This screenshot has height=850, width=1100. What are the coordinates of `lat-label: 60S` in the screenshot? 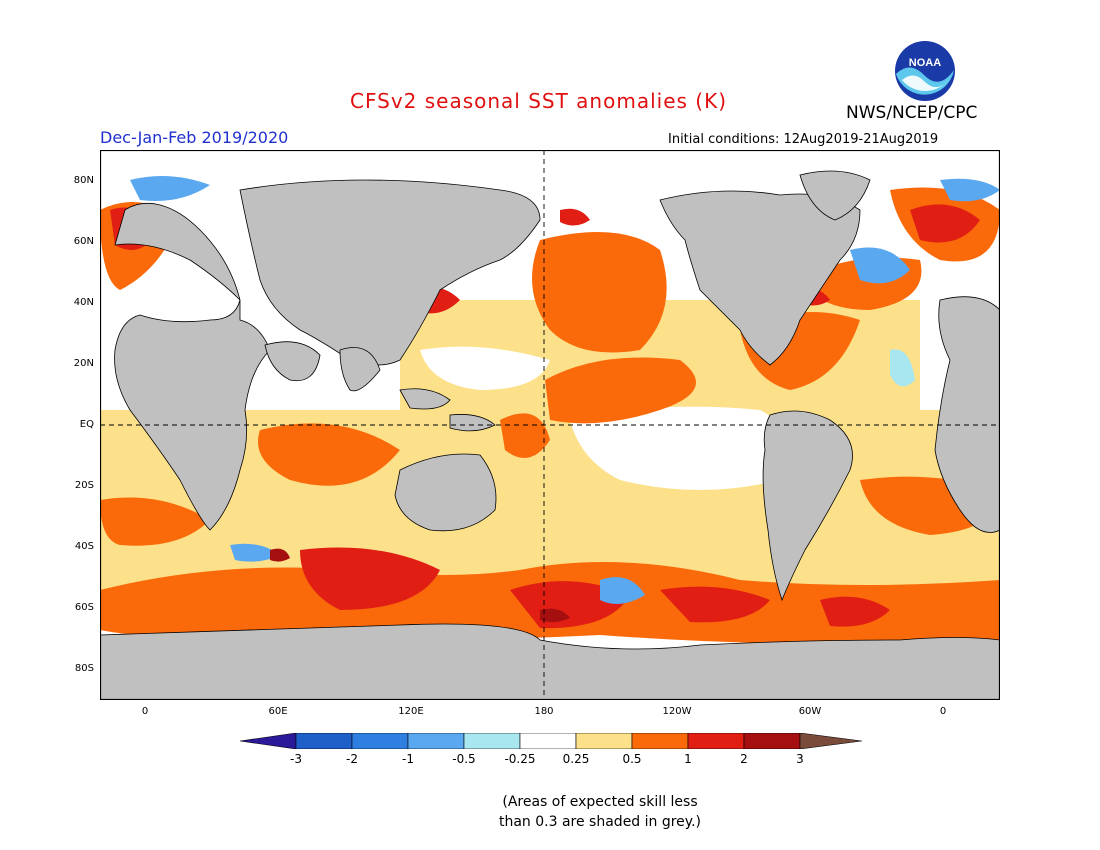 It's located at (84, 607).